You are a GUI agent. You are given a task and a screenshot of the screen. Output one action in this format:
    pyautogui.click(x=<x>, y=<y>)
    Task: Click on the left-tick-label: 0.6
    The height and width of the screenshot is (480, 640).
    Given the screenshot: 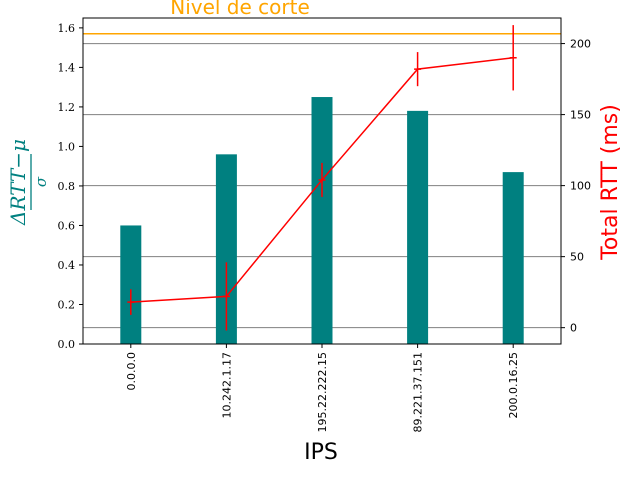 What is the action you would take?
    pyautogui.click(x=67, y=225)
    